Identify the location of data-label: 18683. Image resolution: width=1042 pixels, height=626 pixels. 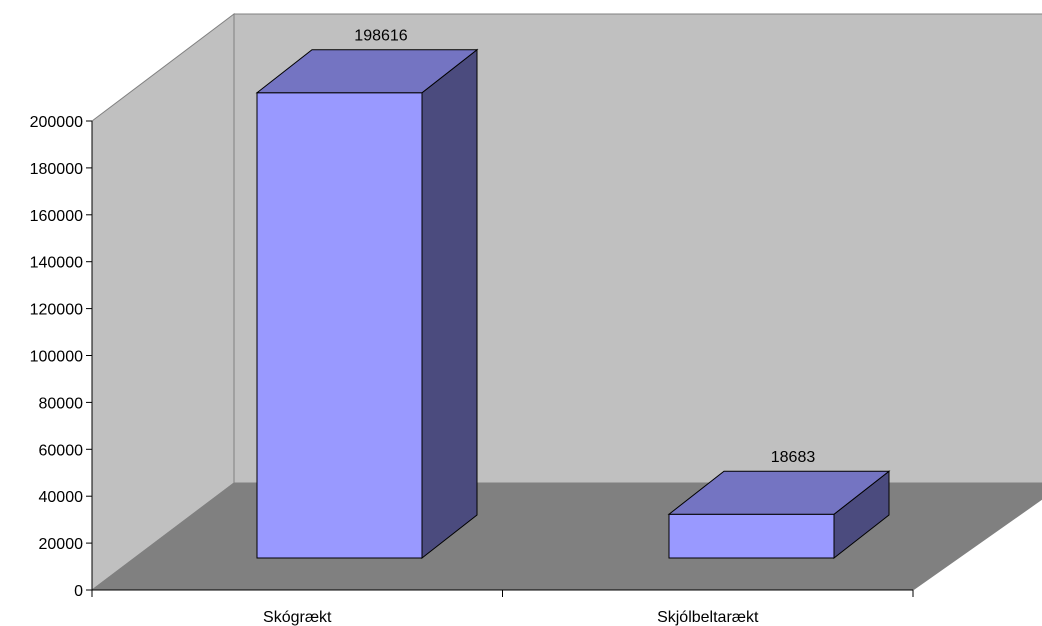
(793, 457).